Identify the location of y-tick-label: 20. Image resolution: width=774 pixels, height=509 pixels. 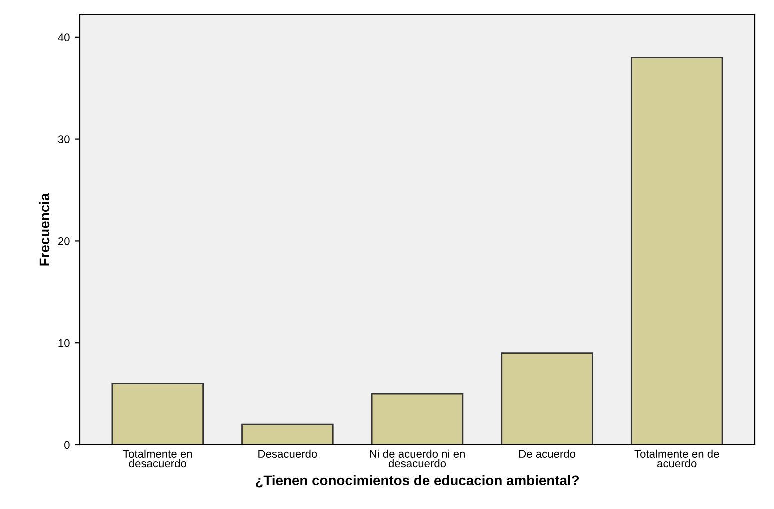
(64, 241).